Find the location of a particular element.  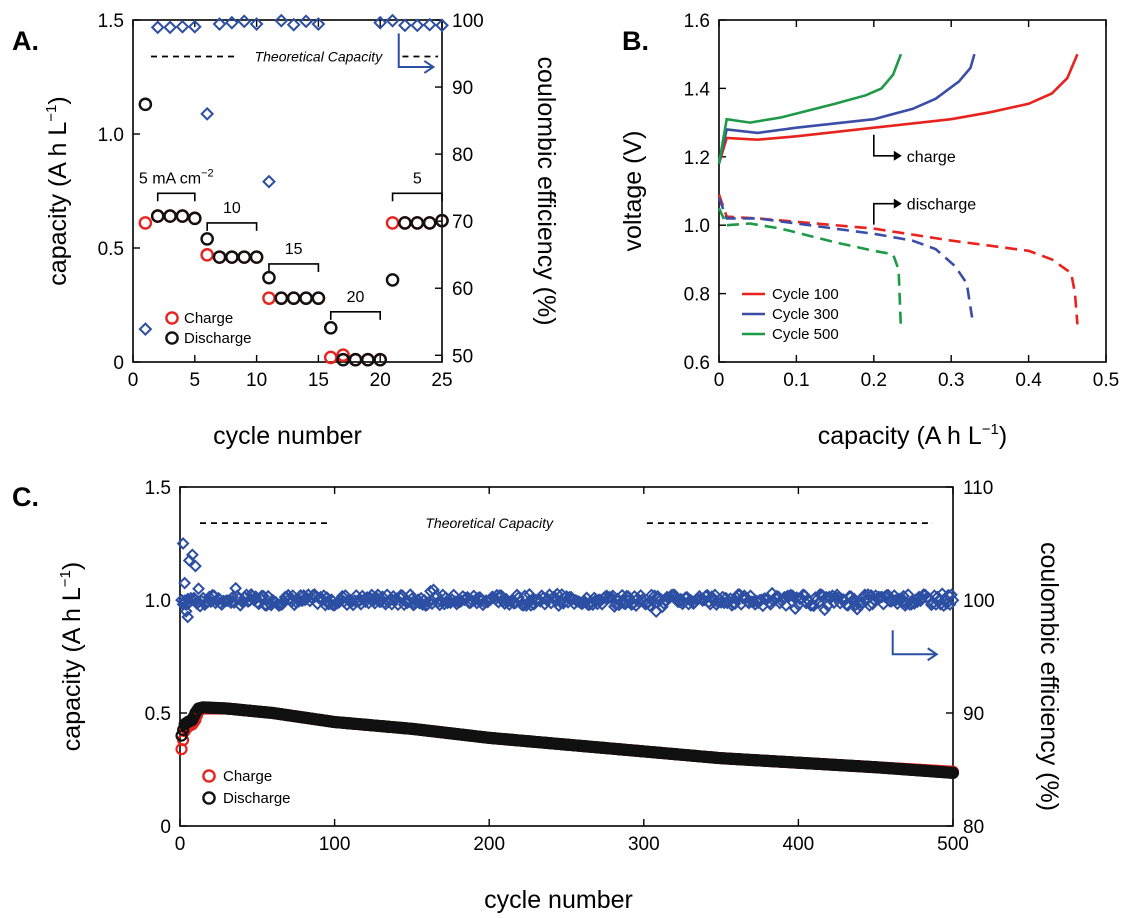

c-y-axis-label-main: capacity (A h L is located at coordinates (72, 669).